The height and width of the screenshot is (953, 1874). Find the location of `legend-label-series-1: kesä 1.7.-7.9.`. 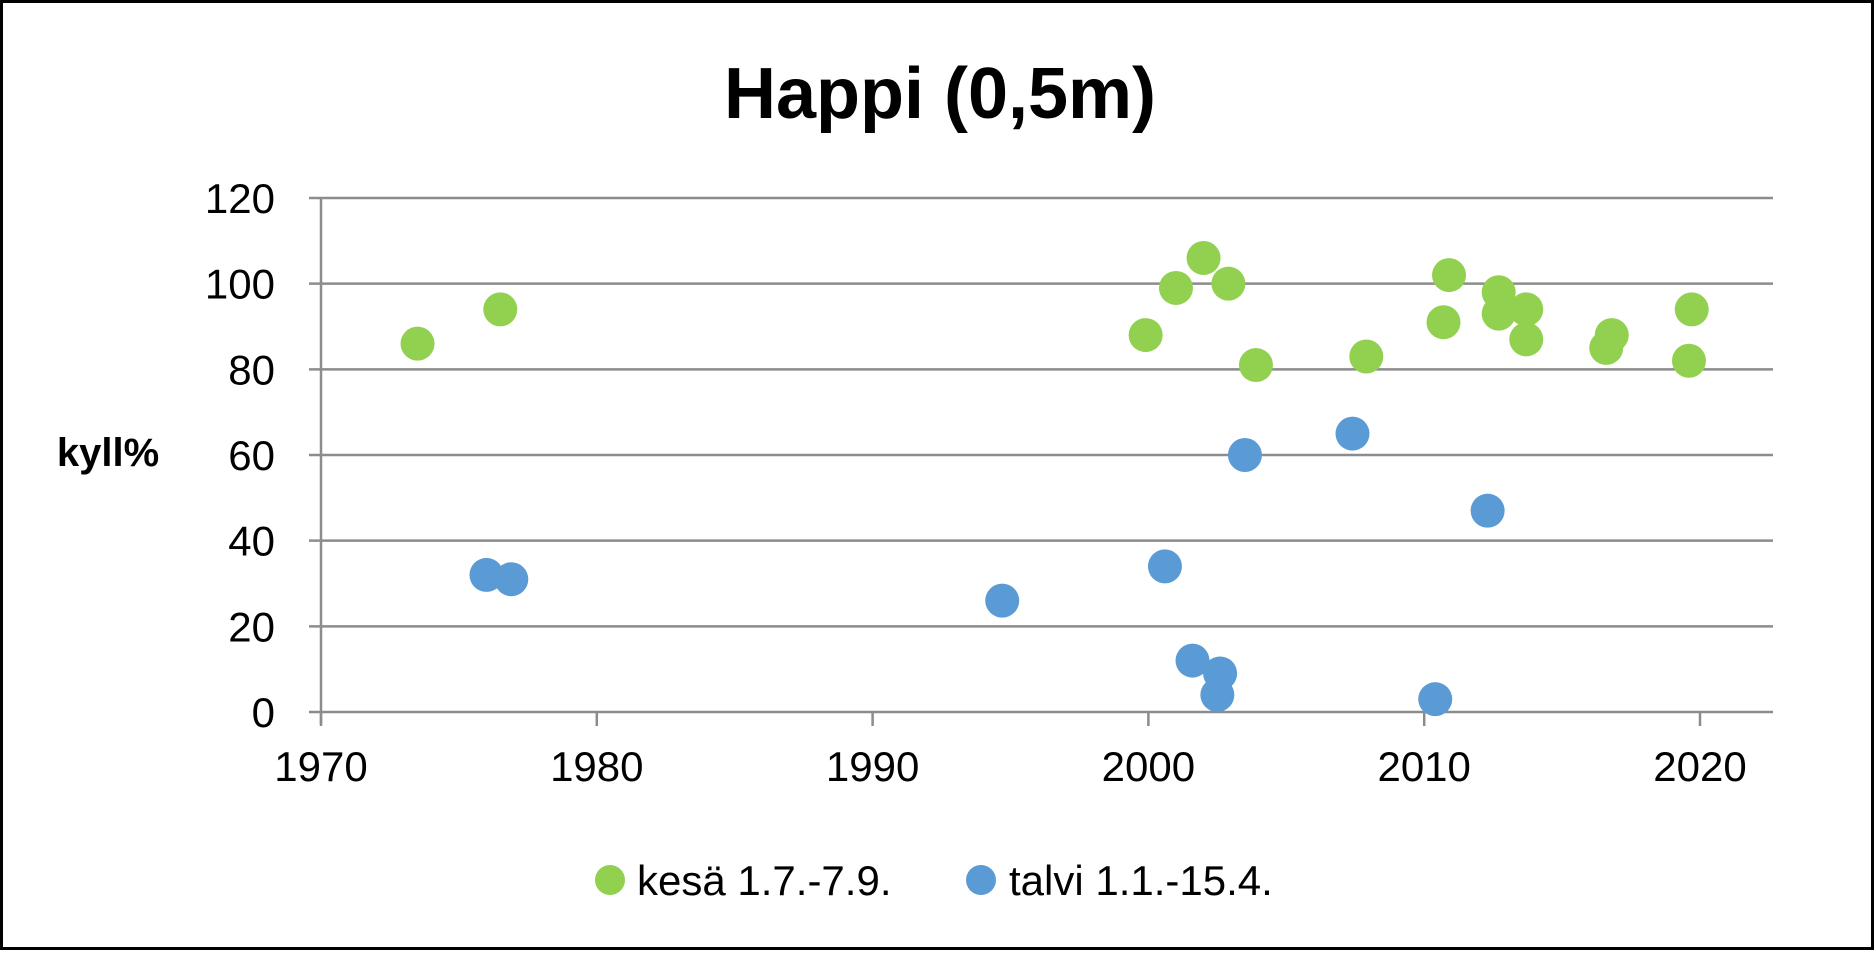

legend-label-series-1: kesä 1.7.-7.9. is located at coordinates (764, 880).